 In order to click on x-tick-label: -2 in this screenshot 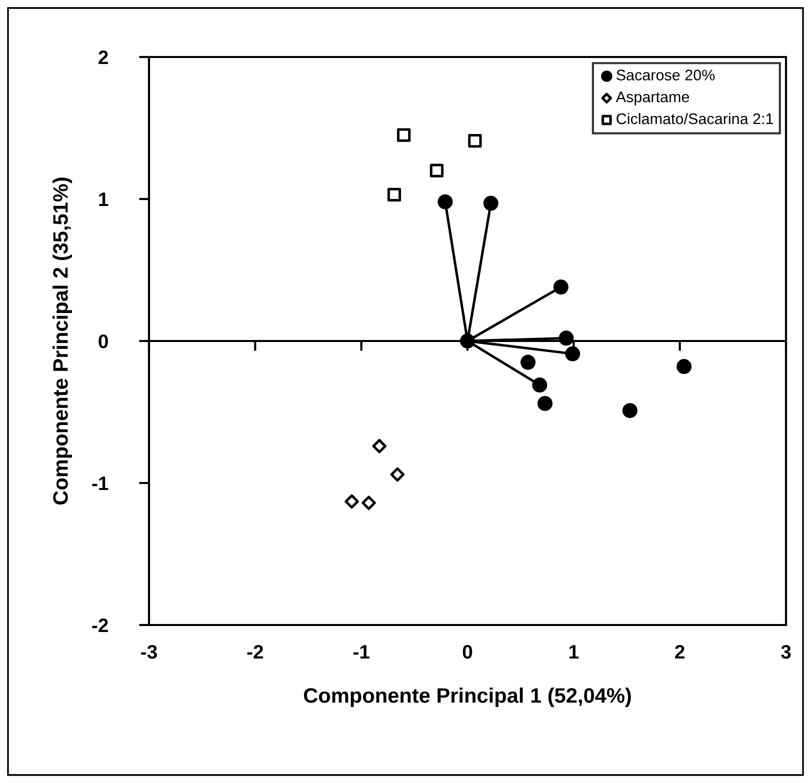, I will do `click(255, 651)`.